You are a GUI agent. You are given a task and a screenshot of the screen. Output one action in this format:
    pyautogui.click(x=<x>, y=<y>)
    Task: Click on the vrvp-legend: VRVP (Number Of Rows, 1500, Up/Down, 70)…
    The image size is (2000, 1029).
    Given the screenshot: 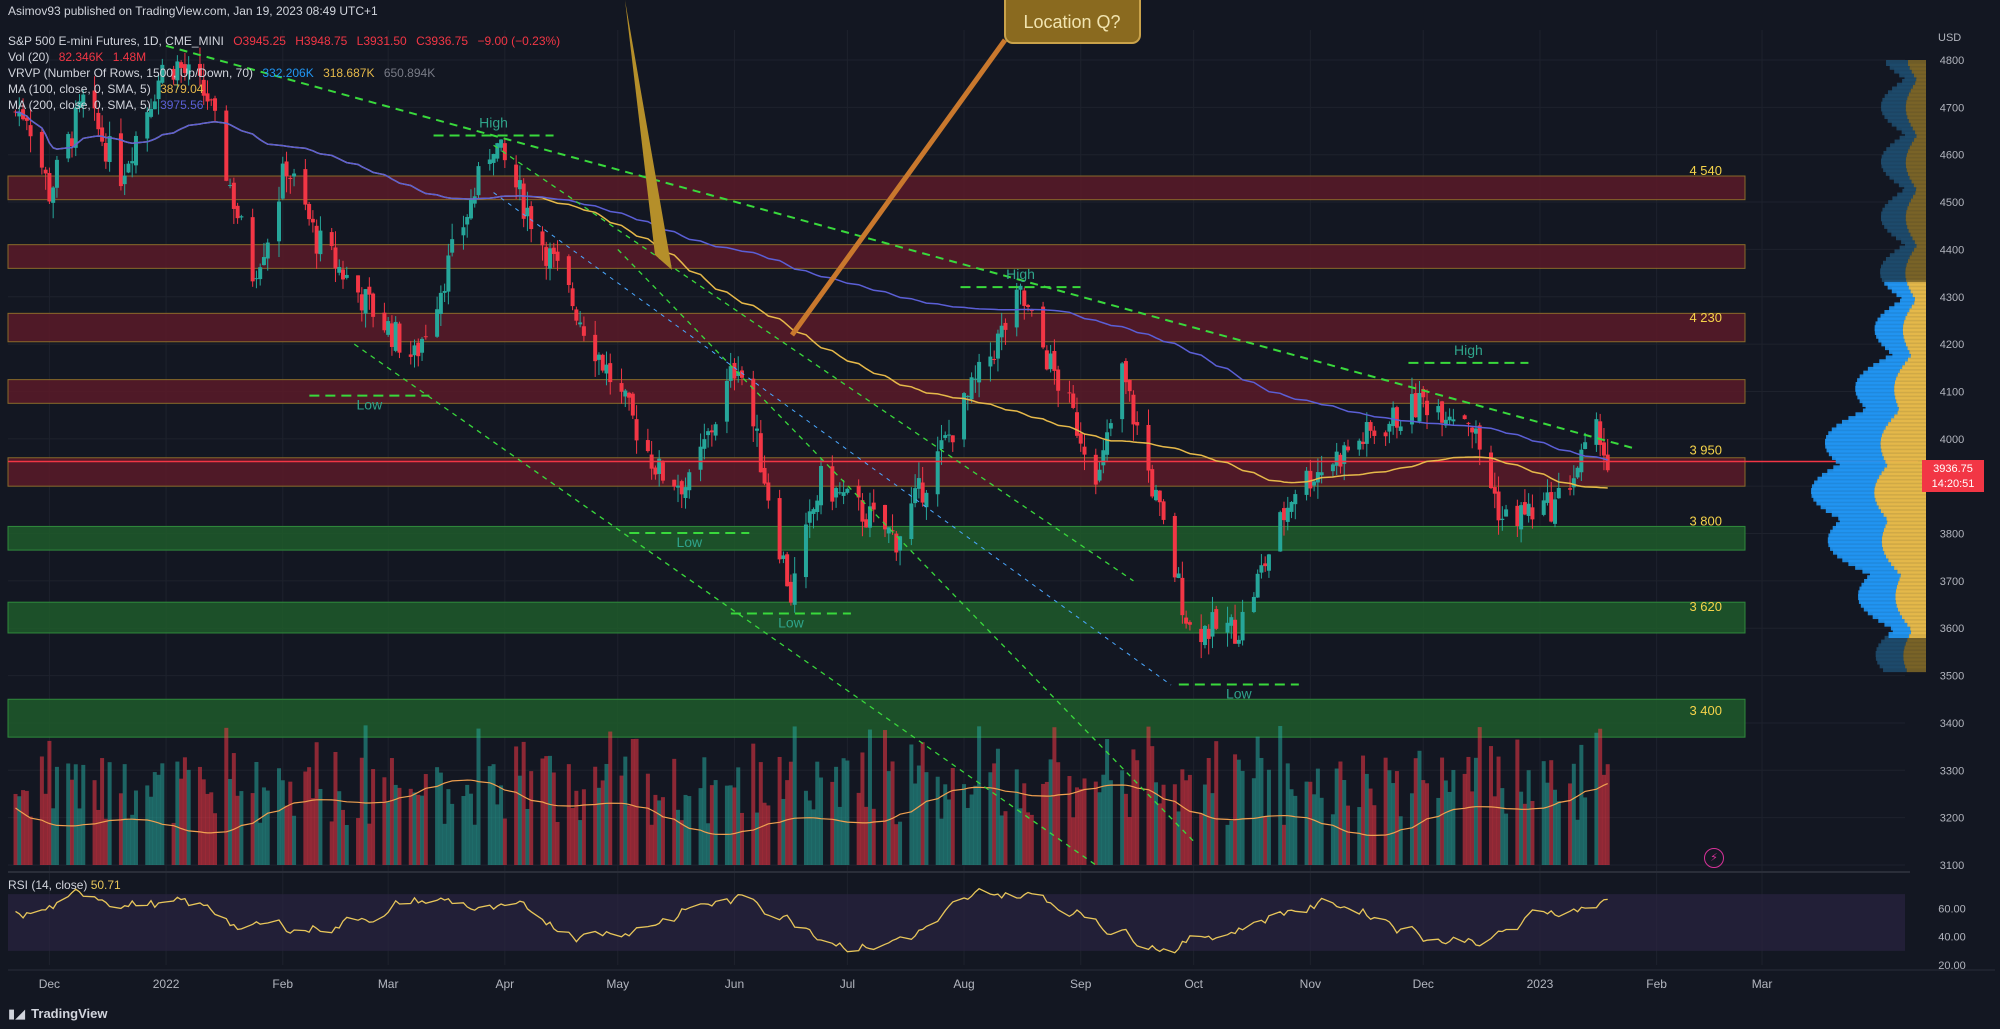 What is the action you would take?
    pyautogui.click(x=224, y=73)
    